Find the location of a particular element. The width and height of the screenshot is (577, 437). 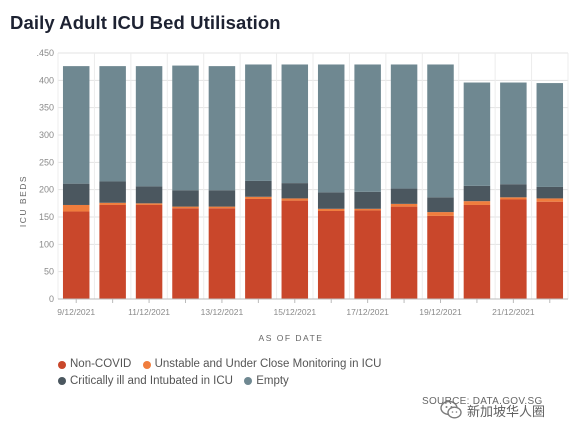

x-tick-label: 17/12/2021 is located at coordinates (367, 312).